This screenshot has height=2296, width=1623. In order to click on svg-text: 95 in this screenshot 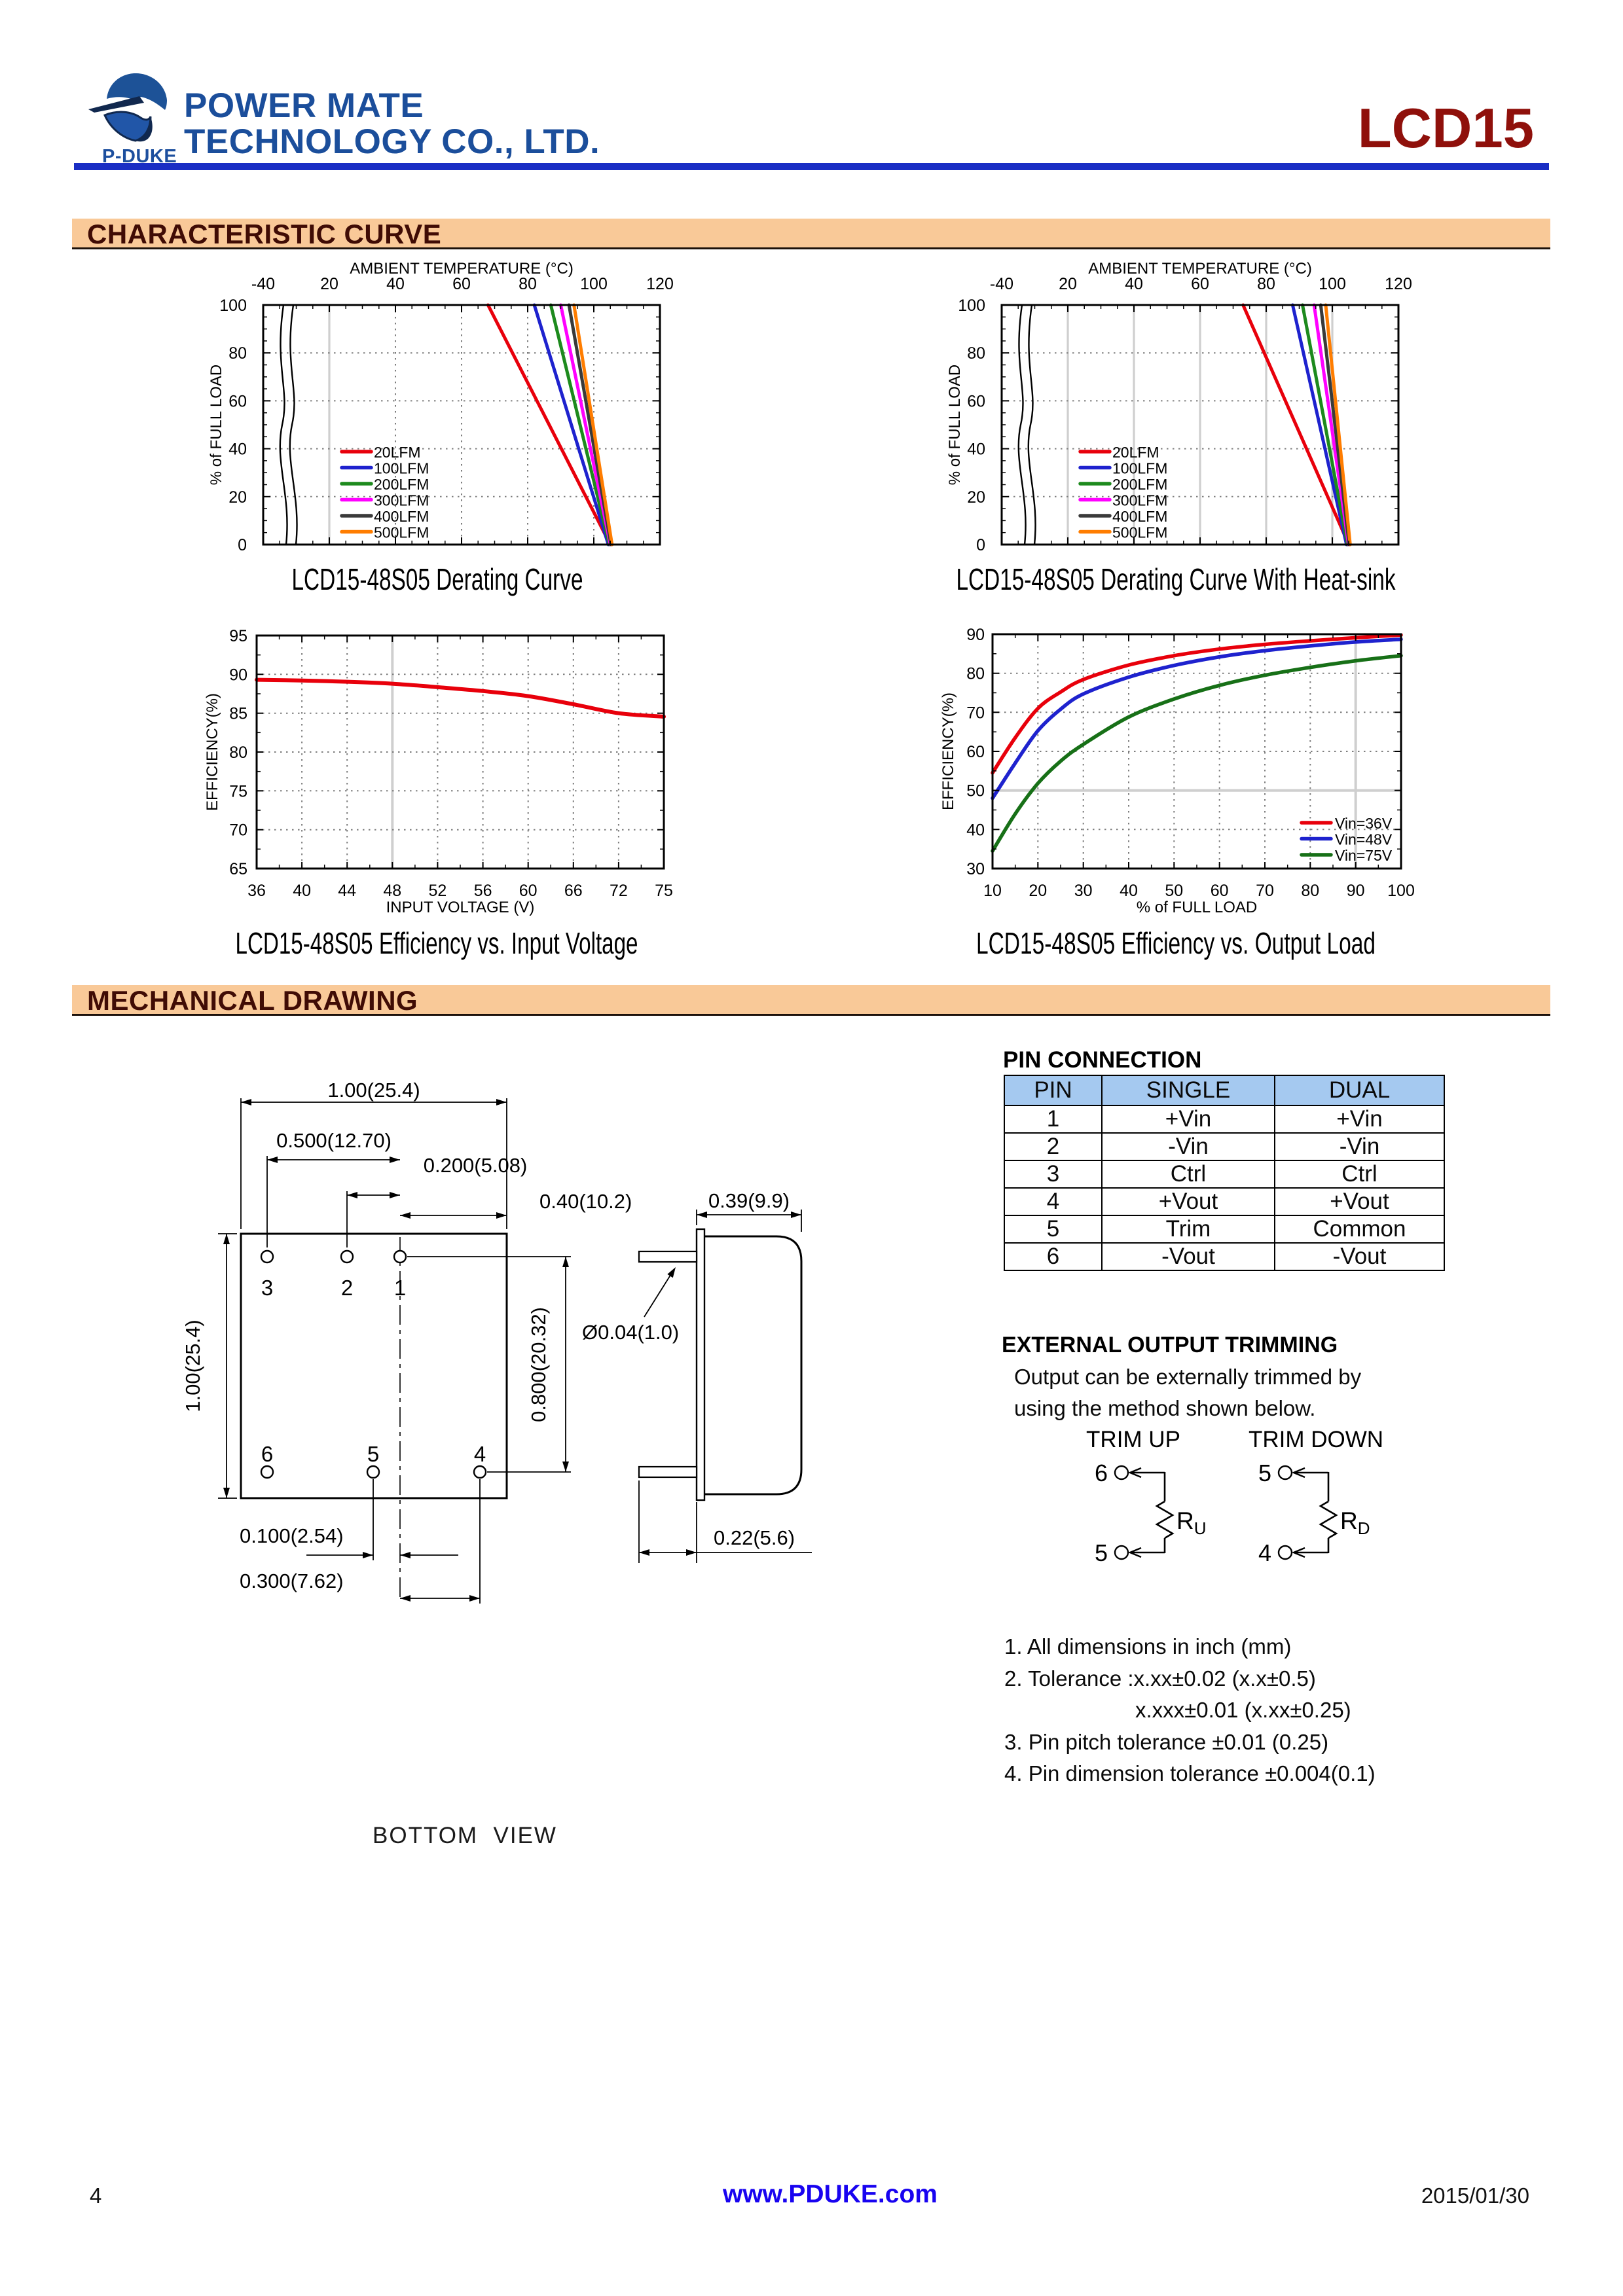, I will do `click(238, 636)`.